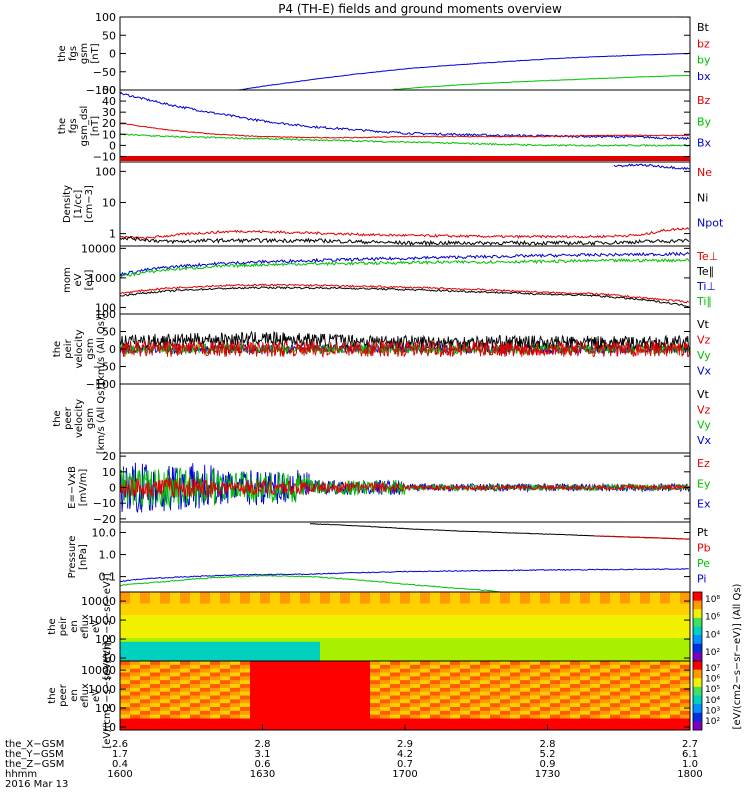 This screenshot has width=750, height=804. I want to click on colorbar-segment, so click(697, 708).